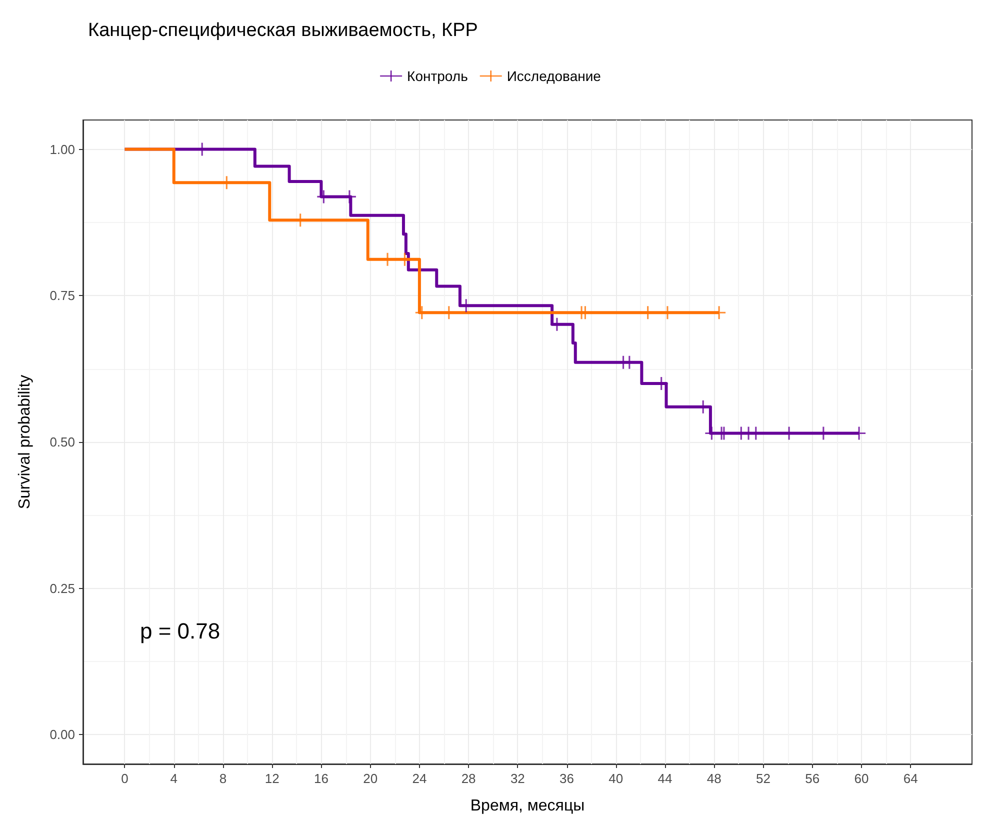 This screenshot has width=981, height=827. What do you see at coordinates (812, 778) in the screenshot?
I see `x-tick-label: 56` at bounding box center [812, 778].